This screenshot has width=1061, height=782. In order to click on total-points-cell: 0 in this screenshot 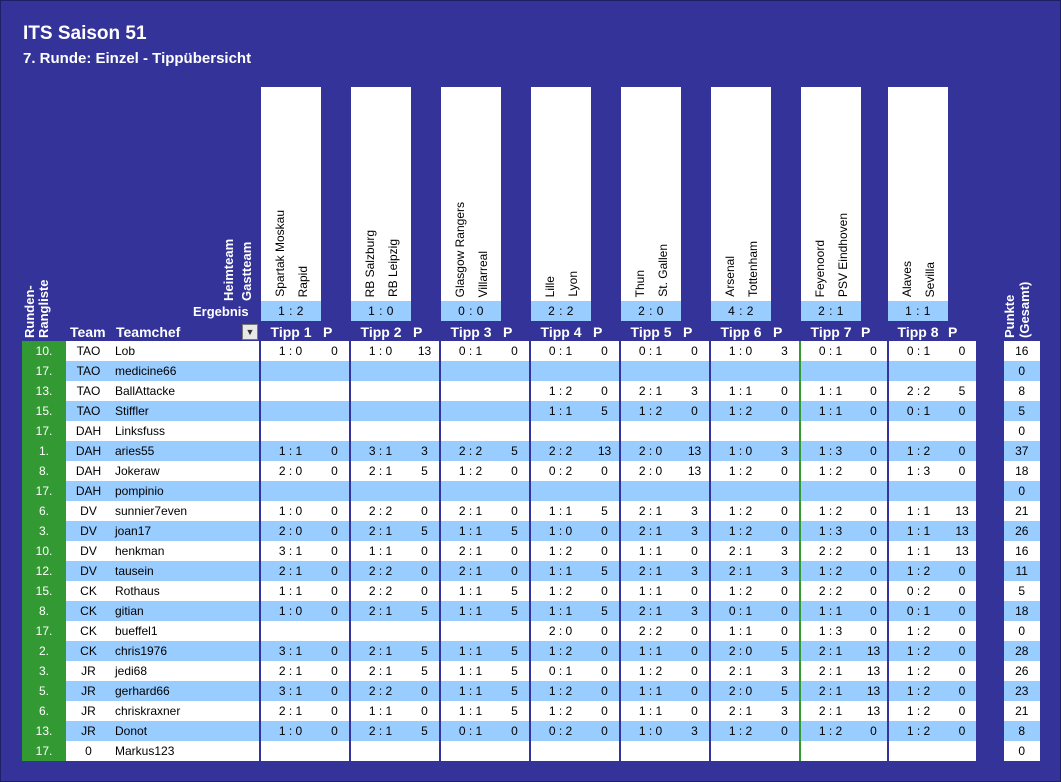, I will do `click(1021, 631)`.